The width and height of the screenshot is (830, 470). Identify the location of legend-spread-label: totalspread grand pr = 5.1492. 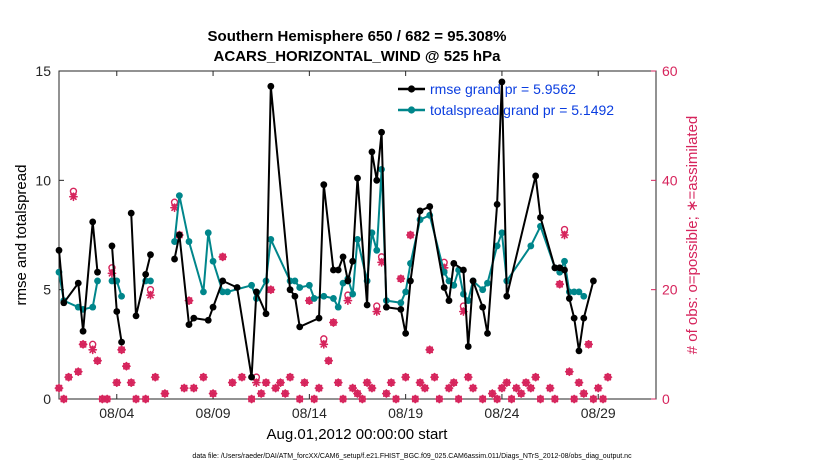
(522, 110).